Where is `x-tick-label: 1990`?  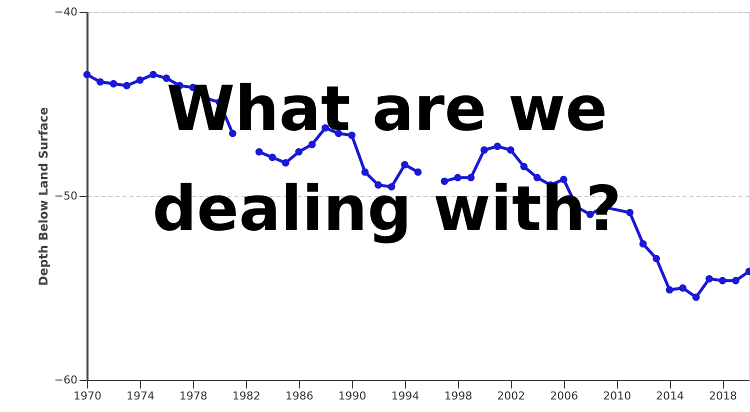 x-tick-label: 1990 is located at coordinates (352, 396).